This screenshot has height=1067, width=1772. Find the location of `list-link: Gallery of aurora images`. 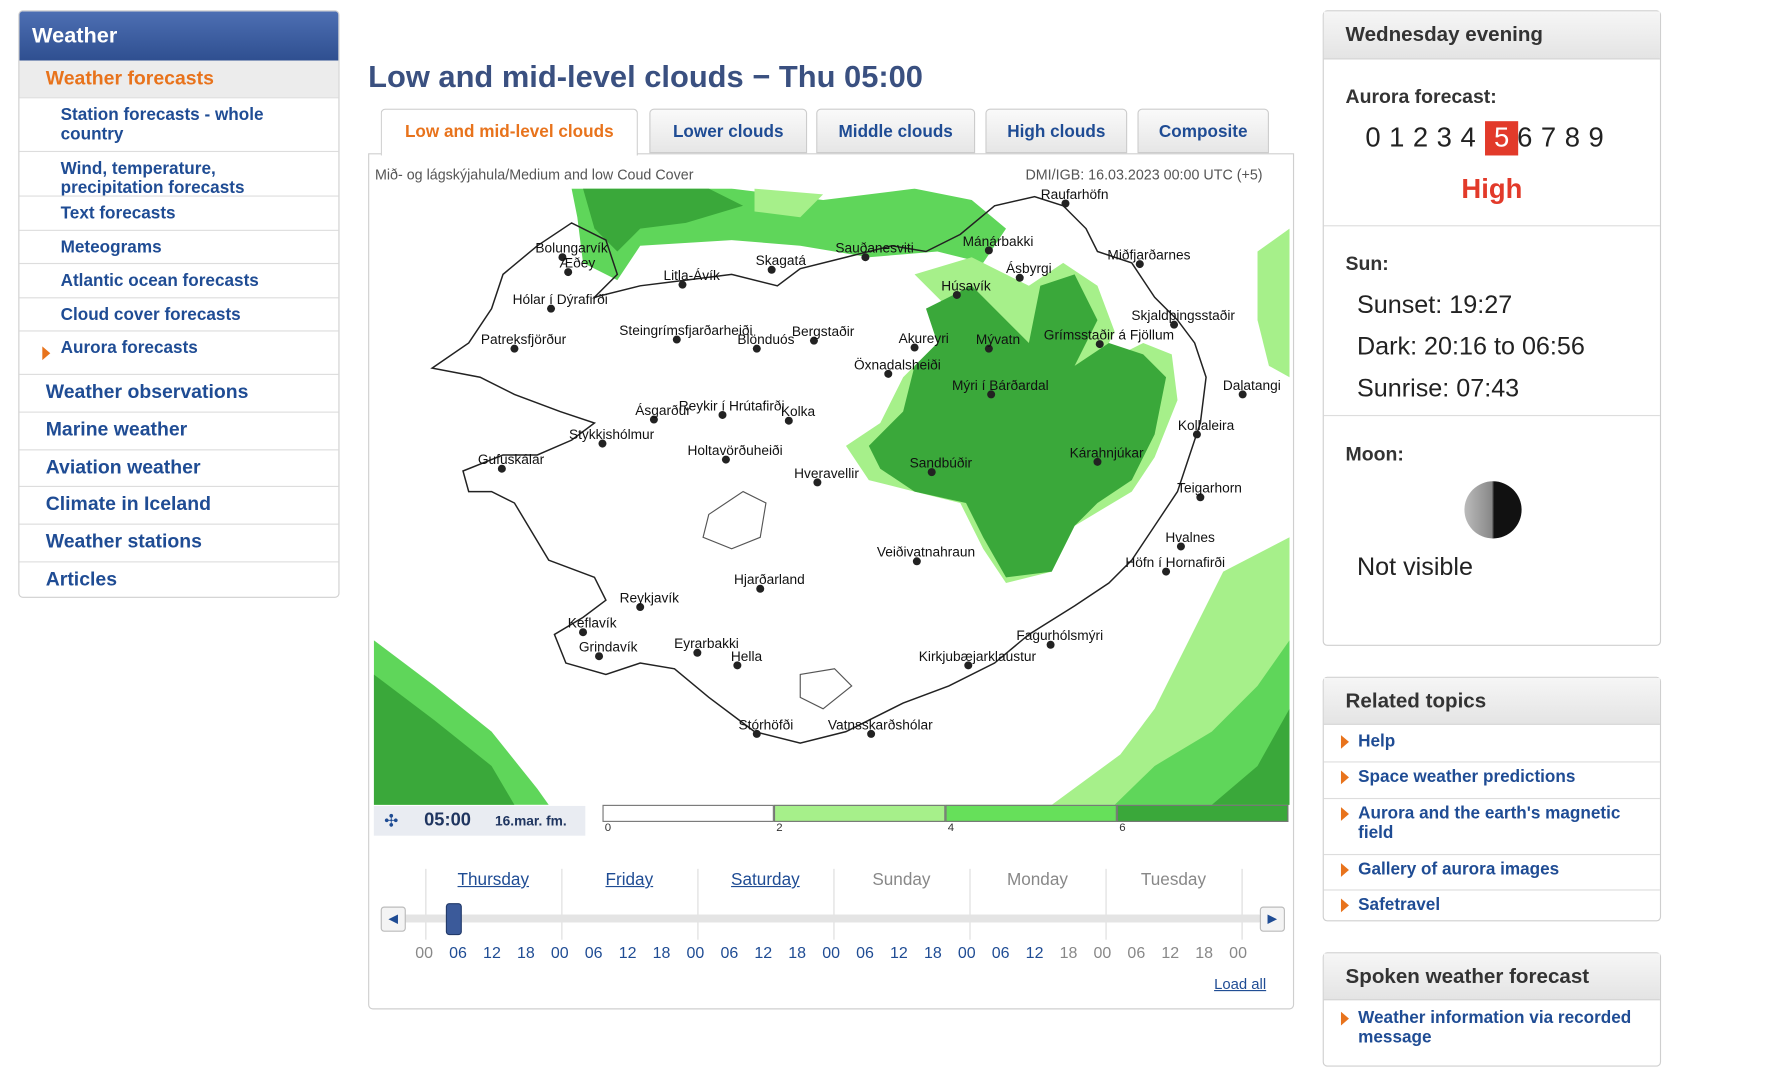

list-link: Gallery of aurora images is located at coordinates (1459, 869).